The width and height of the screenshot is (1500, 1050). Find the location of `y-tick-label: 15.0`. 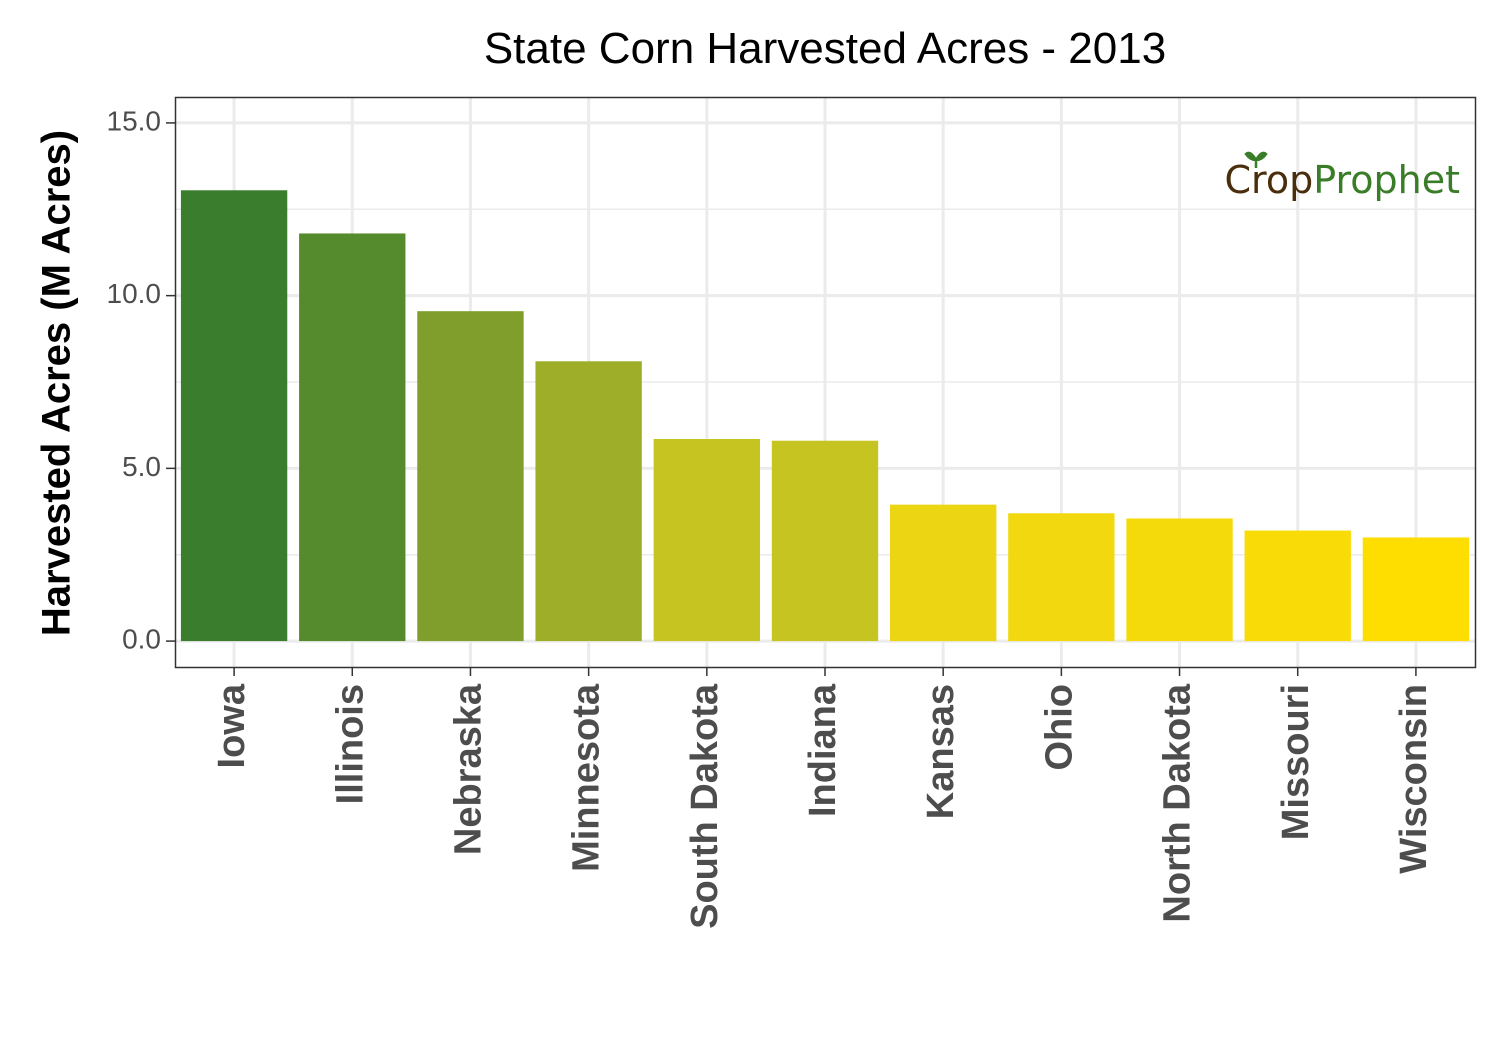

y-tick-label: 15.0 is located at coordinates (134, 120).